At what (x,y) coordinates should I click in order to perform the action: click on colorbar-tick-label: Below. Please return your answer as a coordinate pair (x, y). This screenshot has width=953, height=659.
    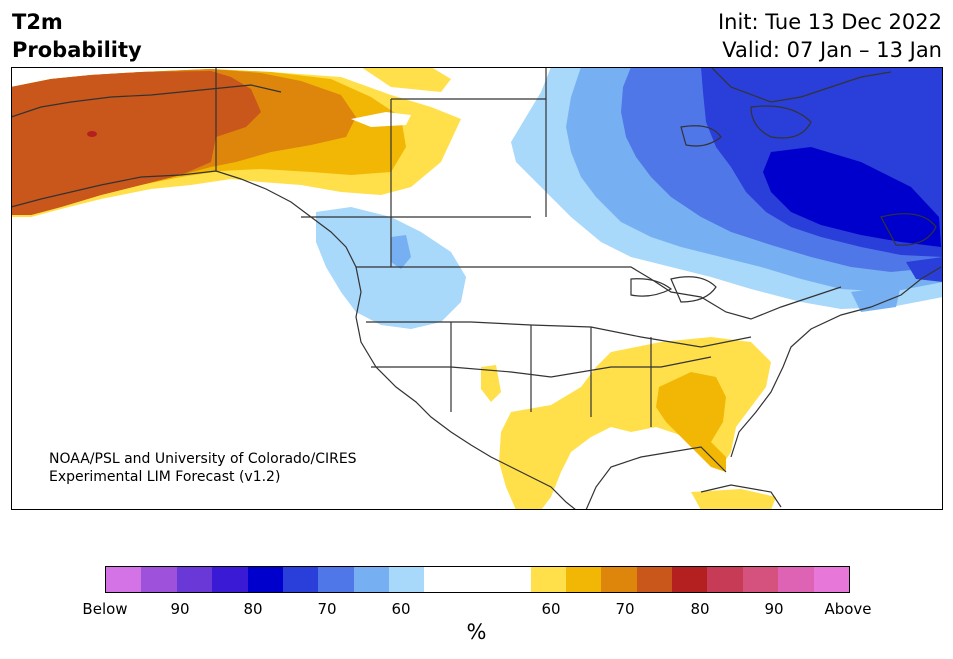
    Looking at the image, I should click on (105, 609).